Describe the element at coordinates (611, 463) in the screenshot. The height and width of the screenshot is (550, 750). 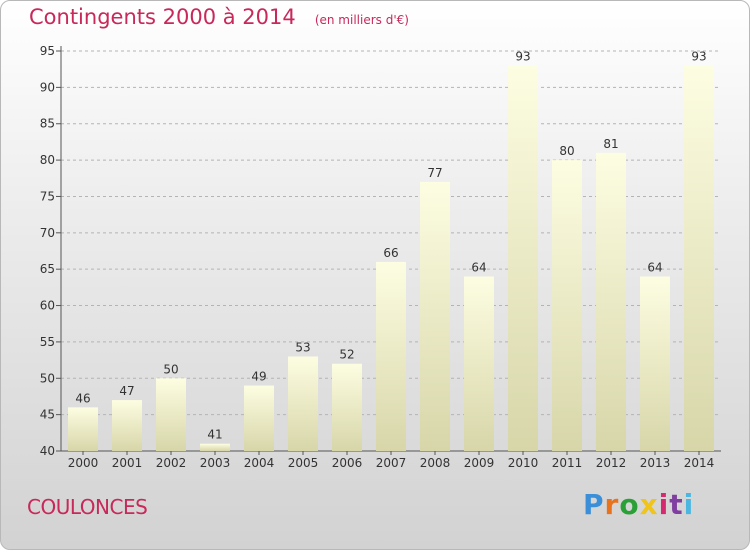
I see `x-tick-label: 2012` at that location.